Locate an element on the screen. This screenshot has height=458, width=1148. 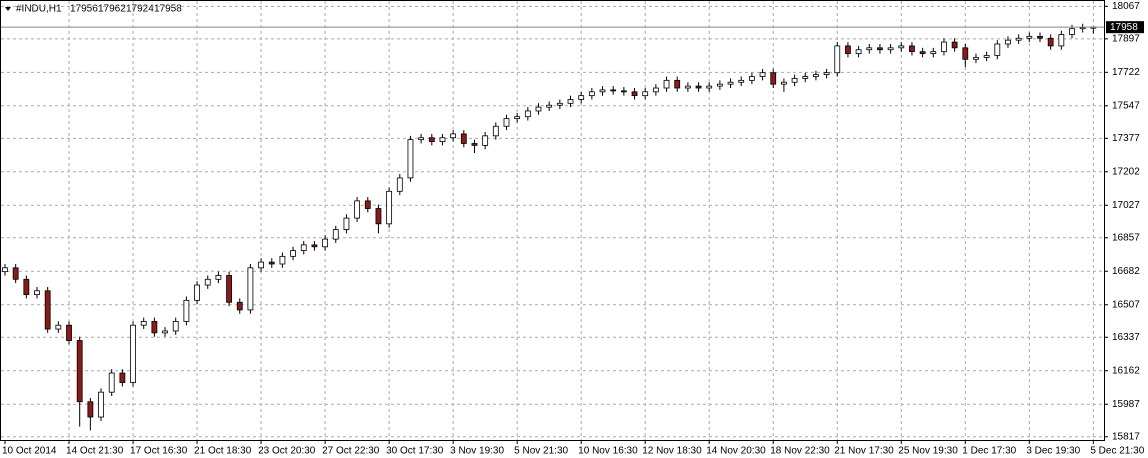
x-tick-label: 14 Nov 20:30 is located at coordinates (736, 451).